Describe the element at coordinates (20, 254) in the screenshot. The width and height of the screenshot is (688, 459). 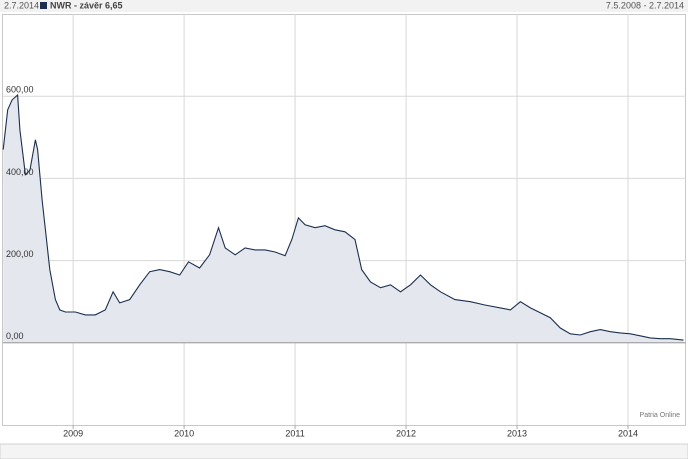
I see `y-tick-label: 200,00` at that location.